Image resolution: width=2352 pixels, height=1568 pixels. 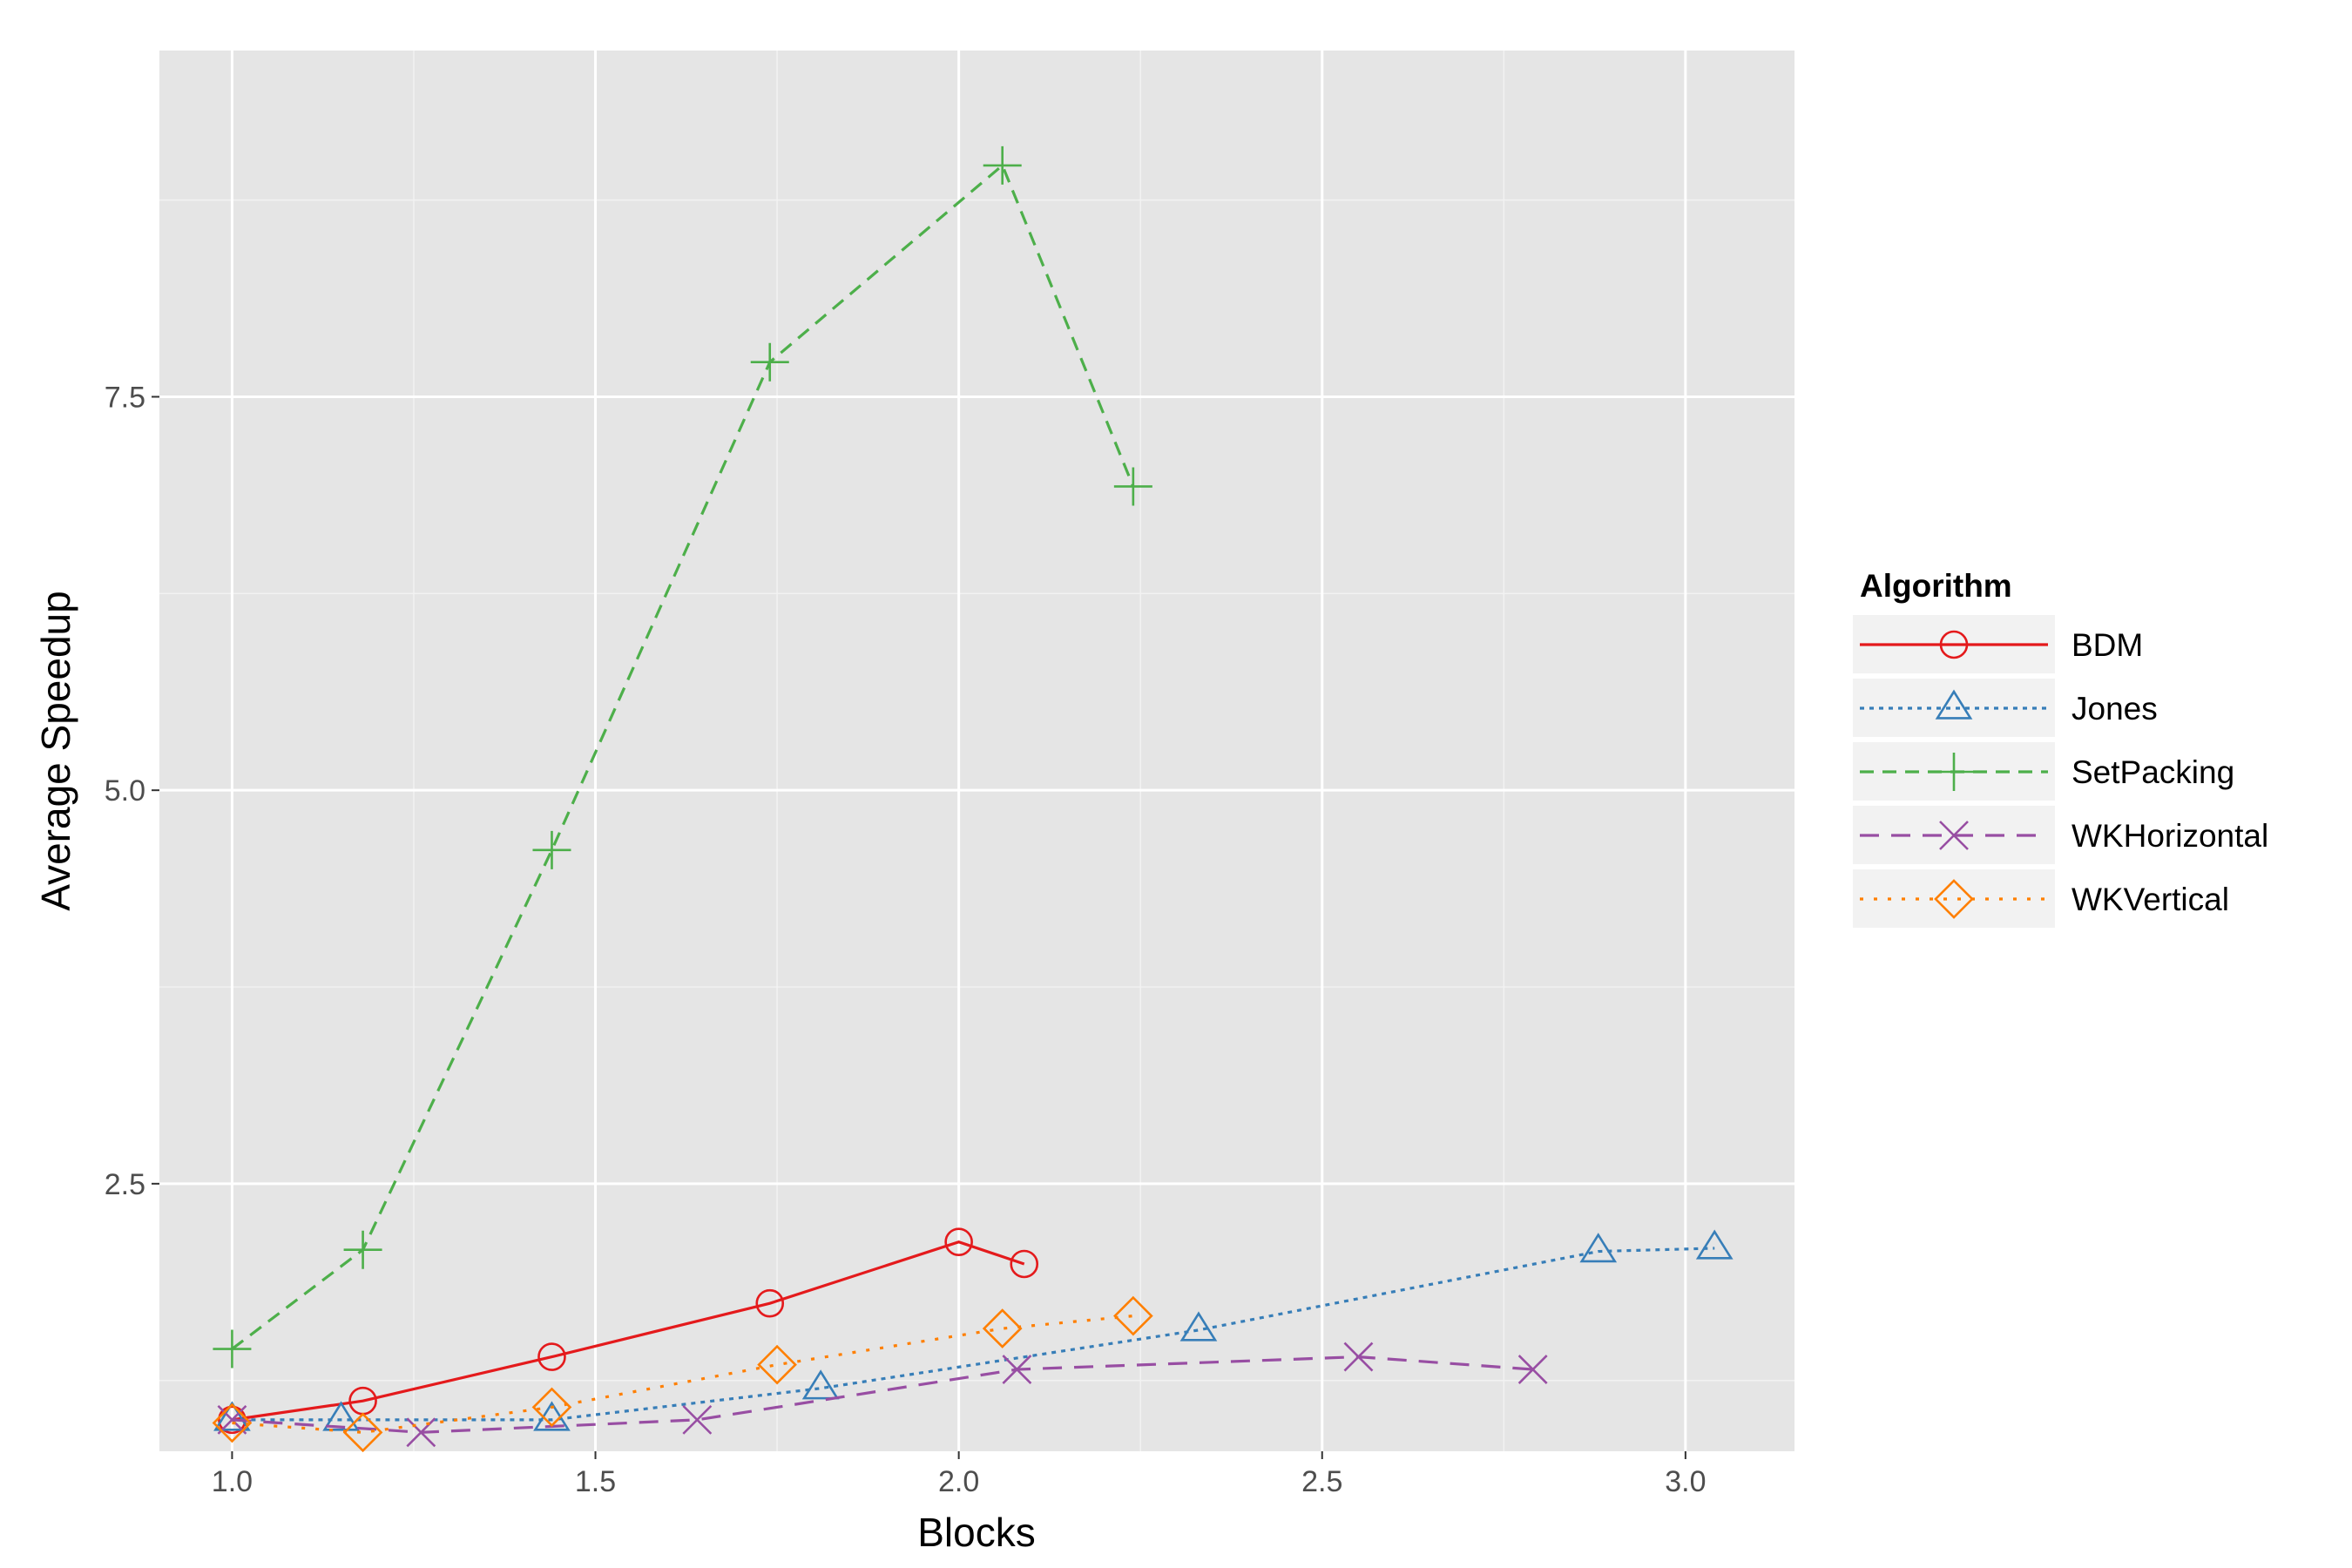 What do you see at coordinates (595, 1481) in the screenshot?
I see `x-tick-label: 1.5` at bounding box center [595, 1481].